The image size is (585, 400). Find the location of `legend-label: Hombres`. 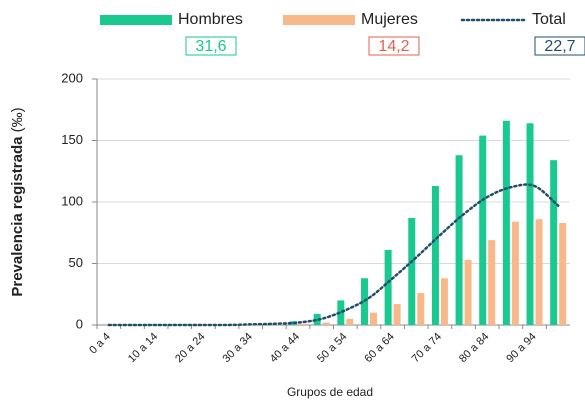

legend-label: Hombres is located at coordinates (210, 19).